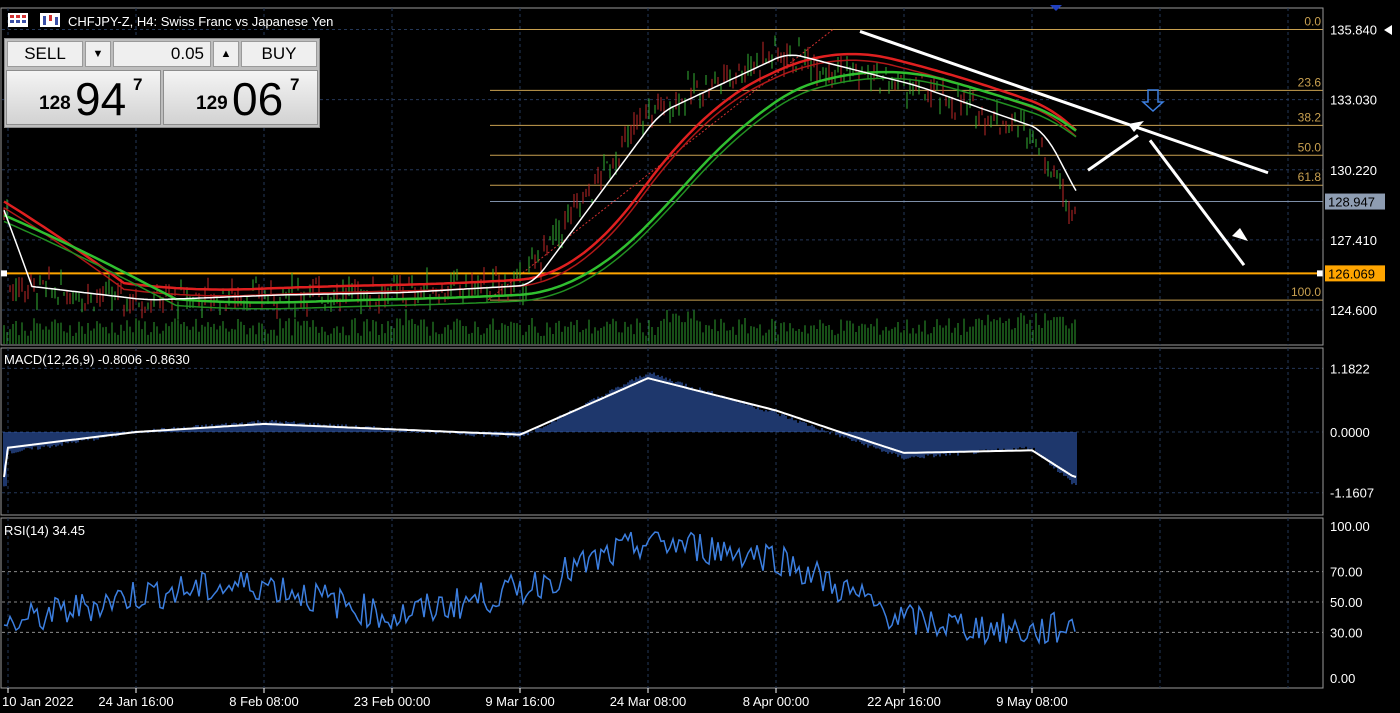 The height and width of the screenshot is (713, 1400). What do you see at coordinates (1350, 432) in the screenshot?
I see `macd-axis-tick: 0.0000` at bounding box center [1350, 432].